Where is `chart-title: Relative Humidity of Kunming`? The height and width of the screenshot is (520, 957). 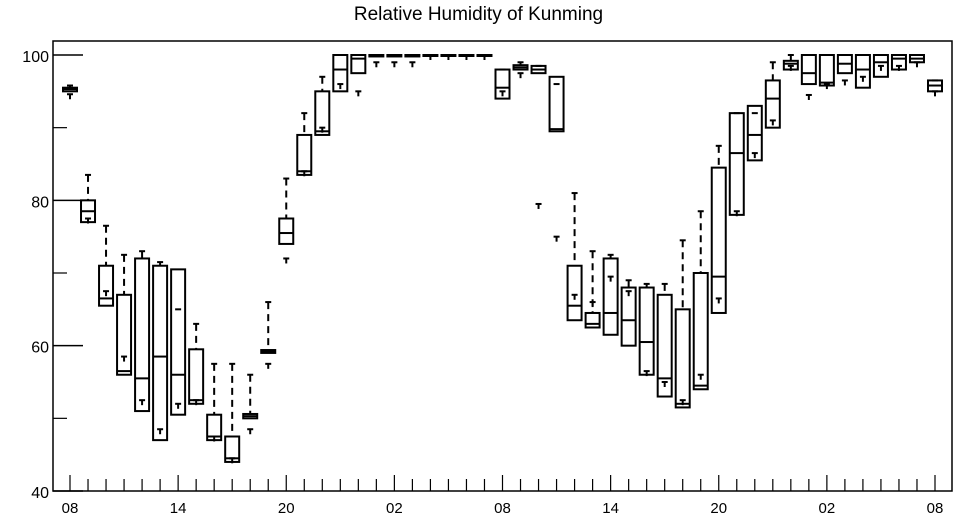 chart-title: Relative Humidity of Kunming is located at coordinates (478, 14).